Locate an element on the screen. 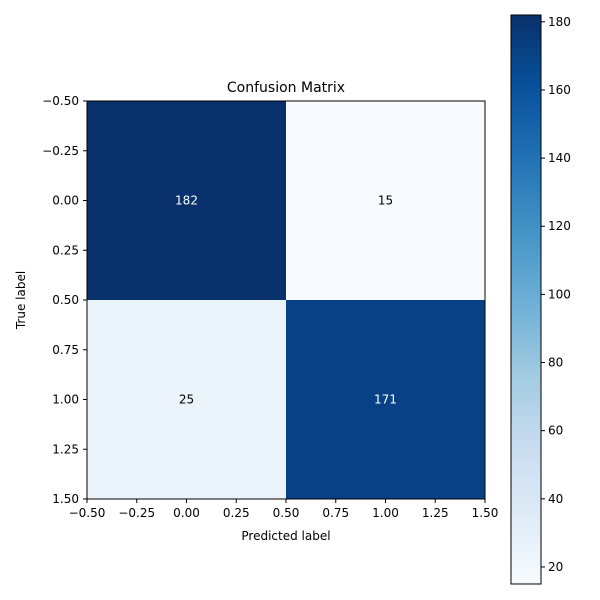  colorbar-ticks: 20 40 60 80 100 120 140 160 180 is located at coordinates (556, 294).